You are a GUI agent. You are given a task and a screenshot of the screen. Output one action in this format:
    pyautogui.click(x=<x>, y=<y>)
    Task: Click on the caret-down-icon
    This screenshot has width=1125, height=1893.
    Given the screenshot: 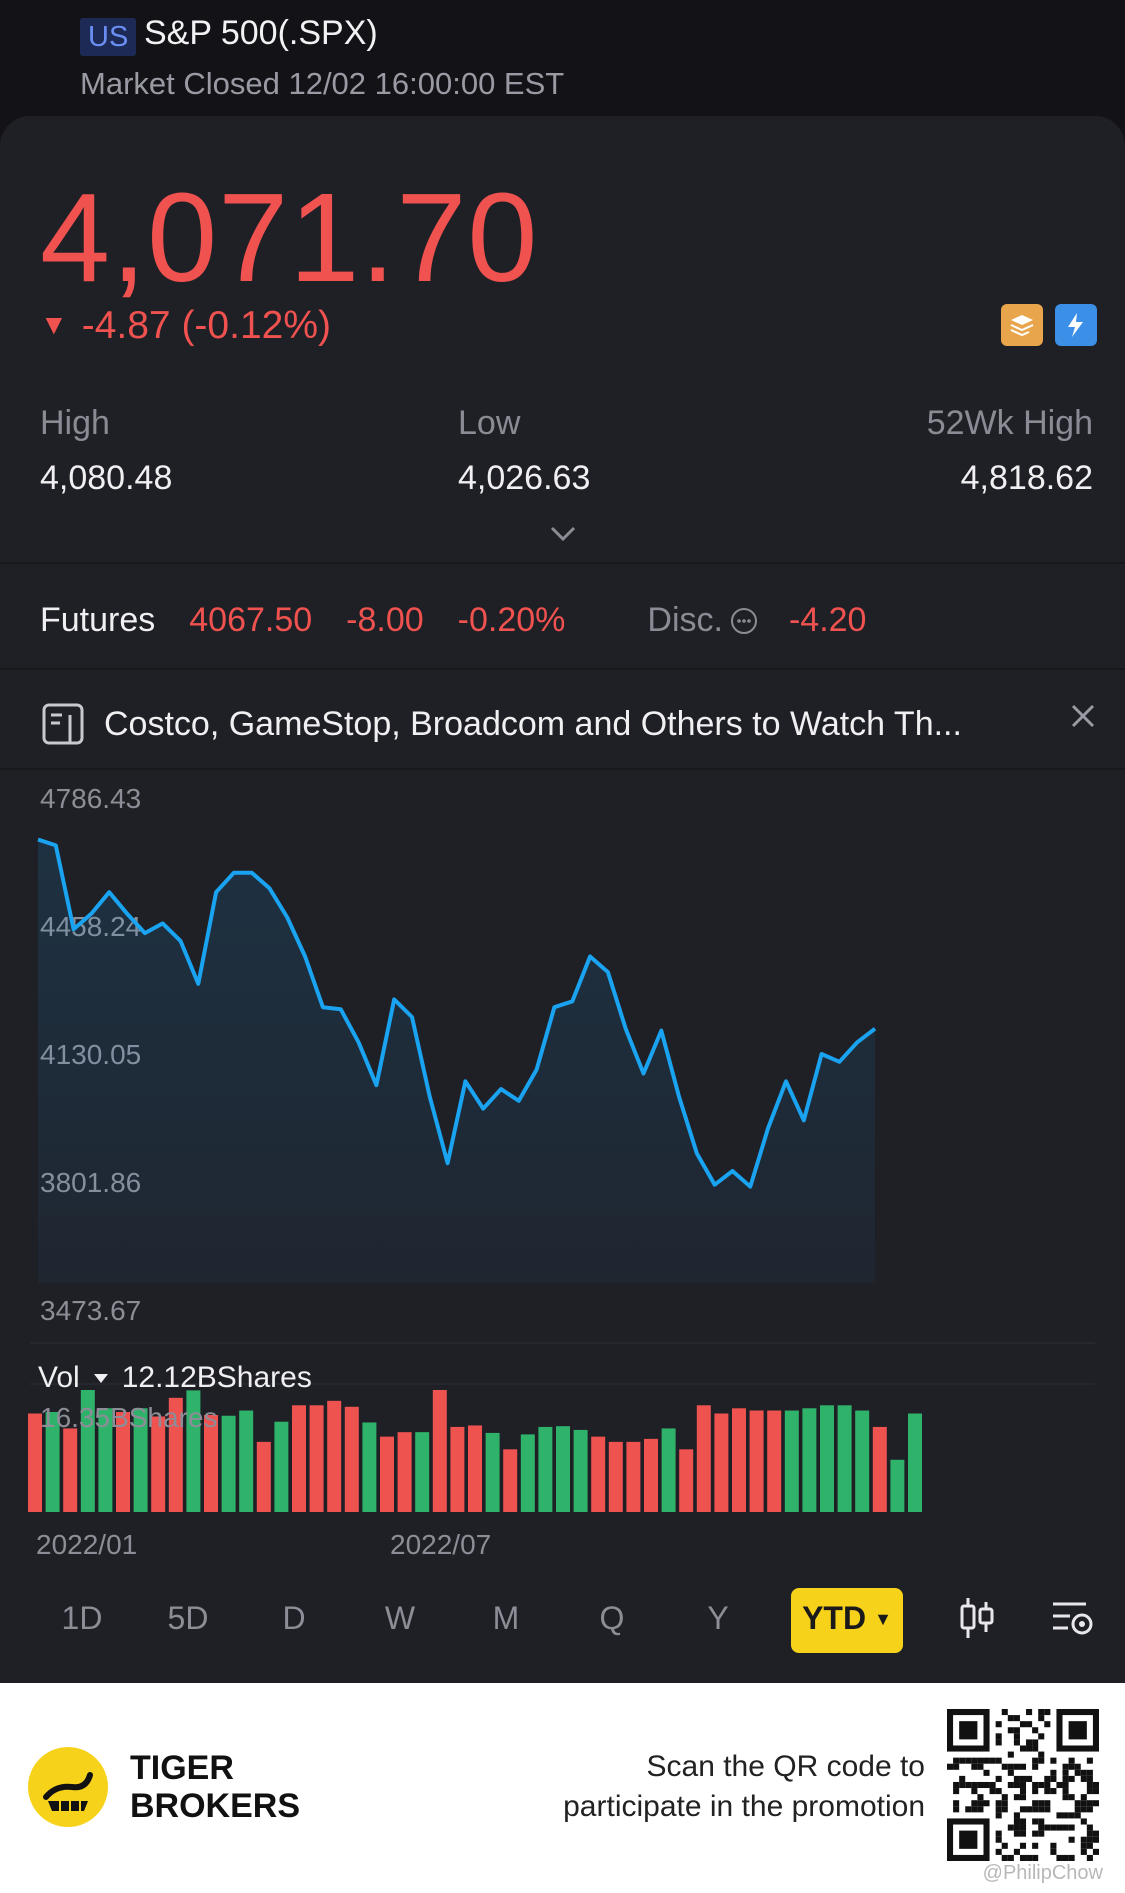 What is the action you would take?
    pyautogui.click(x=101, y=1378)
    